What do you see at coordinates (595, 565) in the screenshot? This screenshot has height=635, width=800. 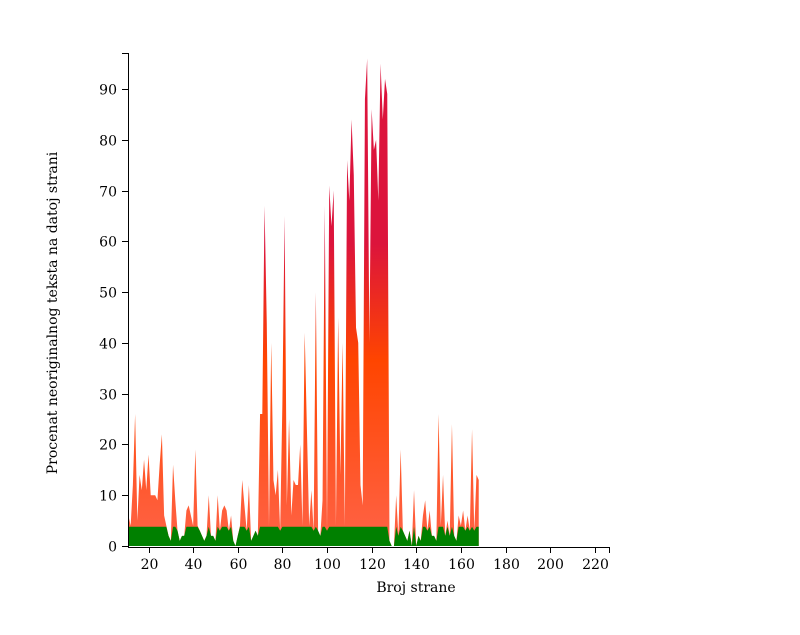 I see `x-tick-label: 220` at bounding box center [595, 565].